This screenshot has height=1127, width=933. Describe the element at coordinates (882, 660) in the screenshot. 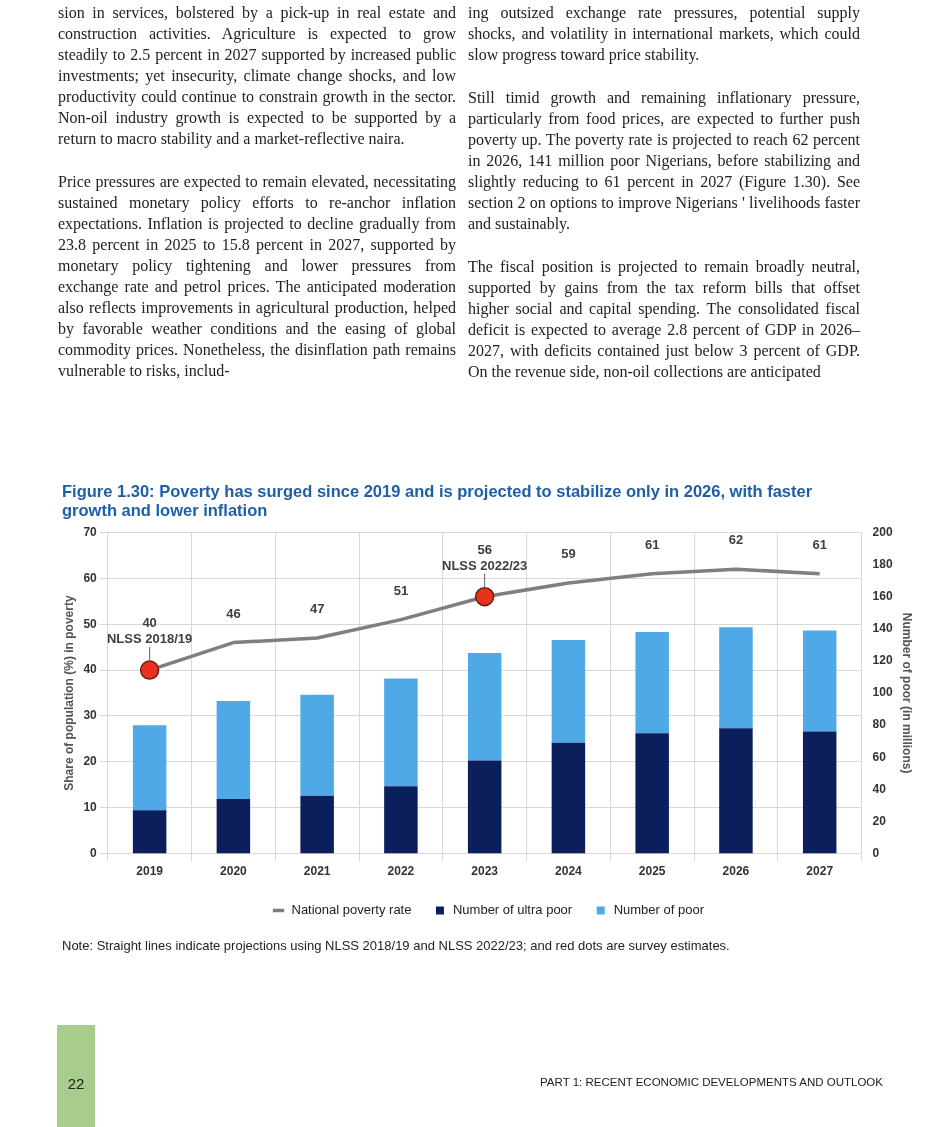

I see `y2-tick-label: 120` at that location.